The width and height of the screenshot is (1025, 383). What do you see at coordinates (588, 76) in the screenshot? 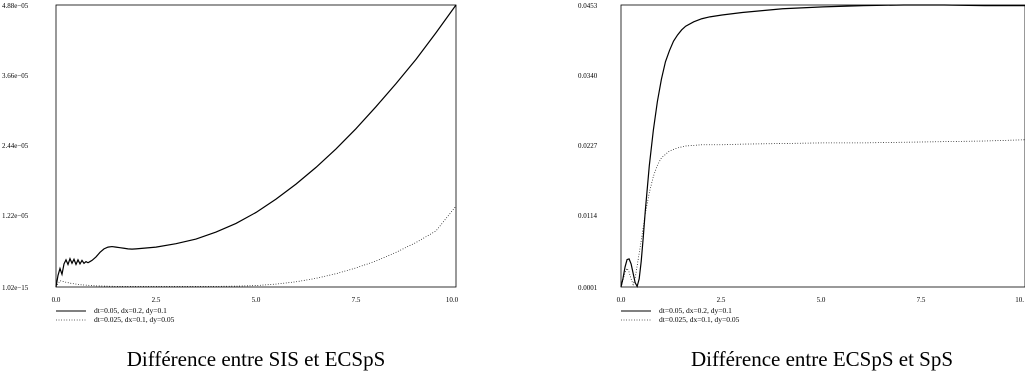
I see `y-tick-label: 0.0340` at bounding box center [588, 76].